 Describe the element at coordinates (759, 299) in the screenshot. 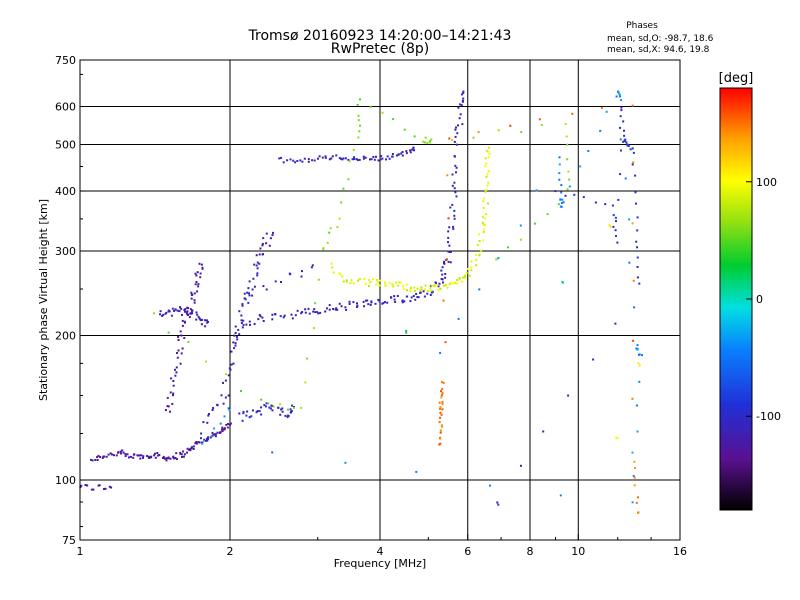

I see `colorbar-tick-label: 0` at that location.